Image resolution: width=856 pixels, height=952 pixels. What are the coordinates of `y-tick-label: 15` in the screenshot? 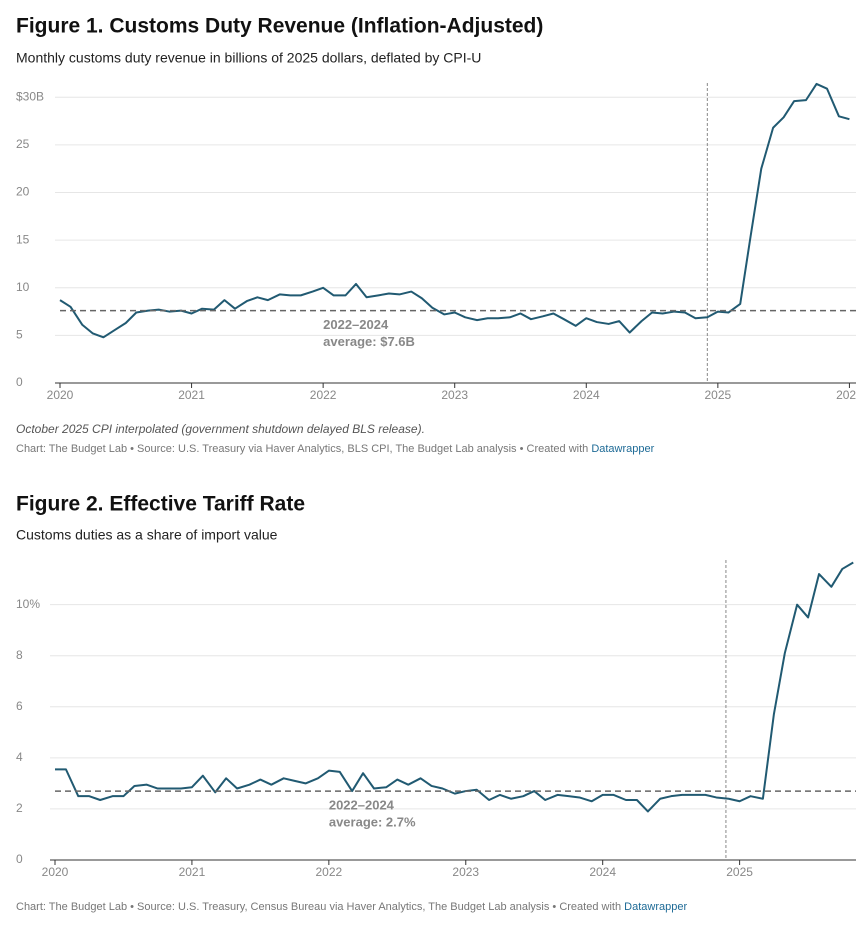 It's located at (23, 239).